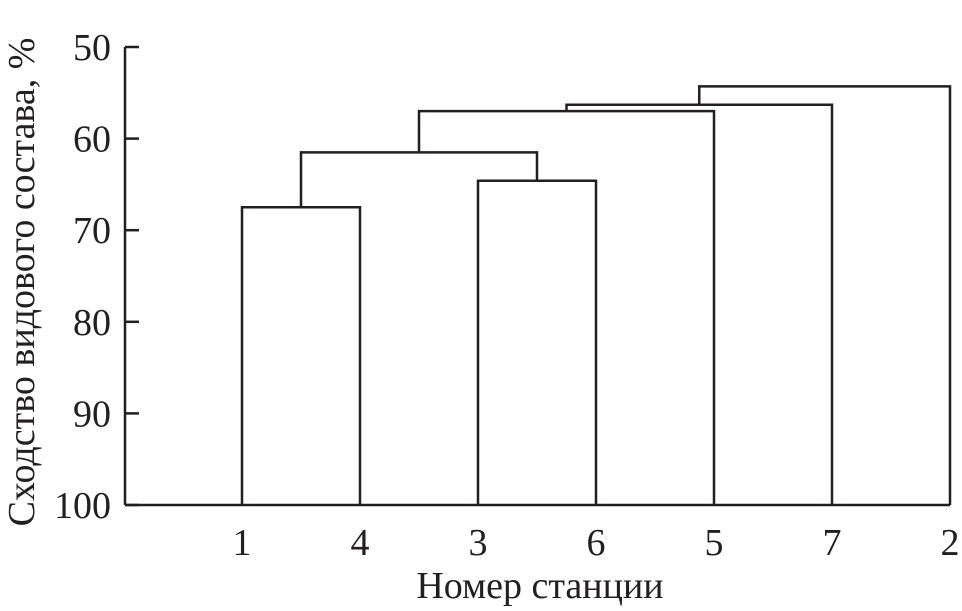  Describe the element at coordinates (92, 414) in the screenshot. I see `y-tick-label: 90` at that location.